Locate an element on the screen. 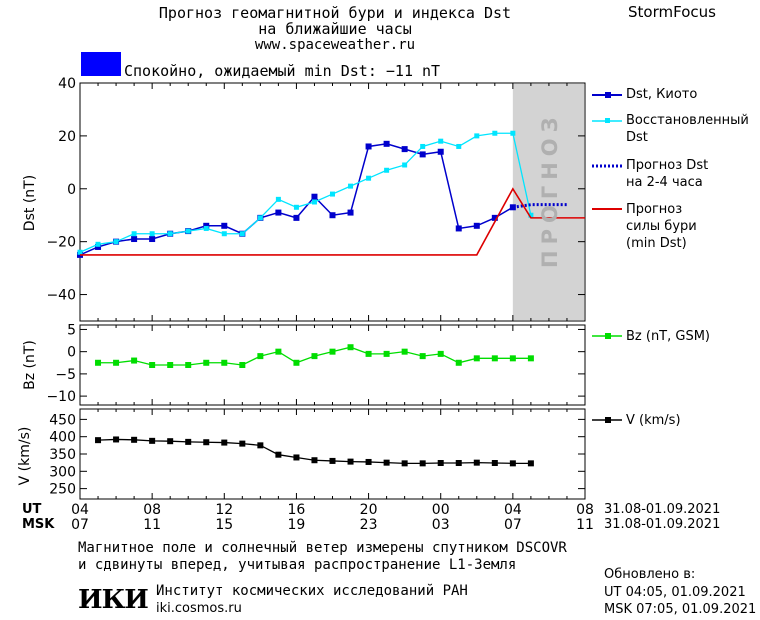 Image resolution: width=760 pixels, height=620 pixels. forecast-watermark: ПРОГНОЗ is located at coordinates (550, 189).